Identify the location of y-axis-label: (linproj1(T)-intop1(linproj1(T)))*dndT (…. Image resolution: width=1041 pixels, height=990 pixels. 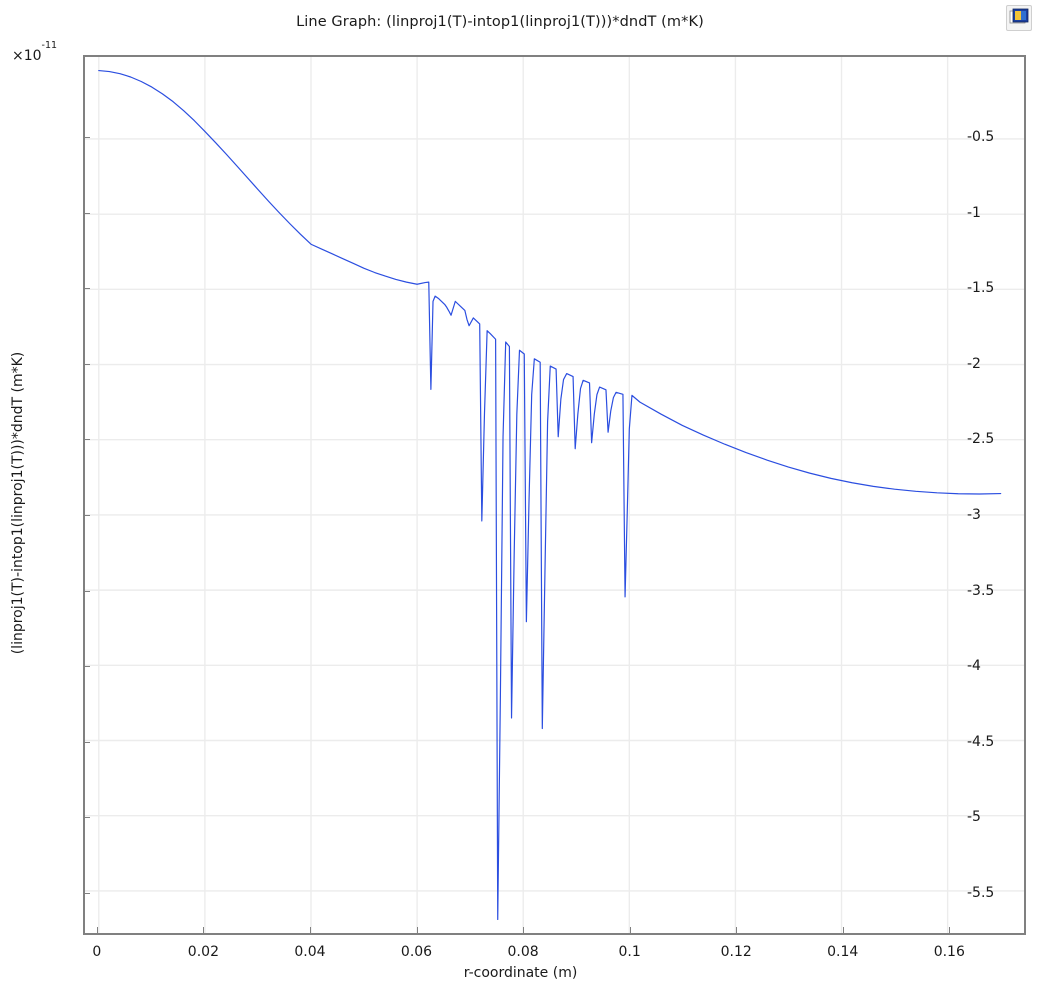
(18, 503).